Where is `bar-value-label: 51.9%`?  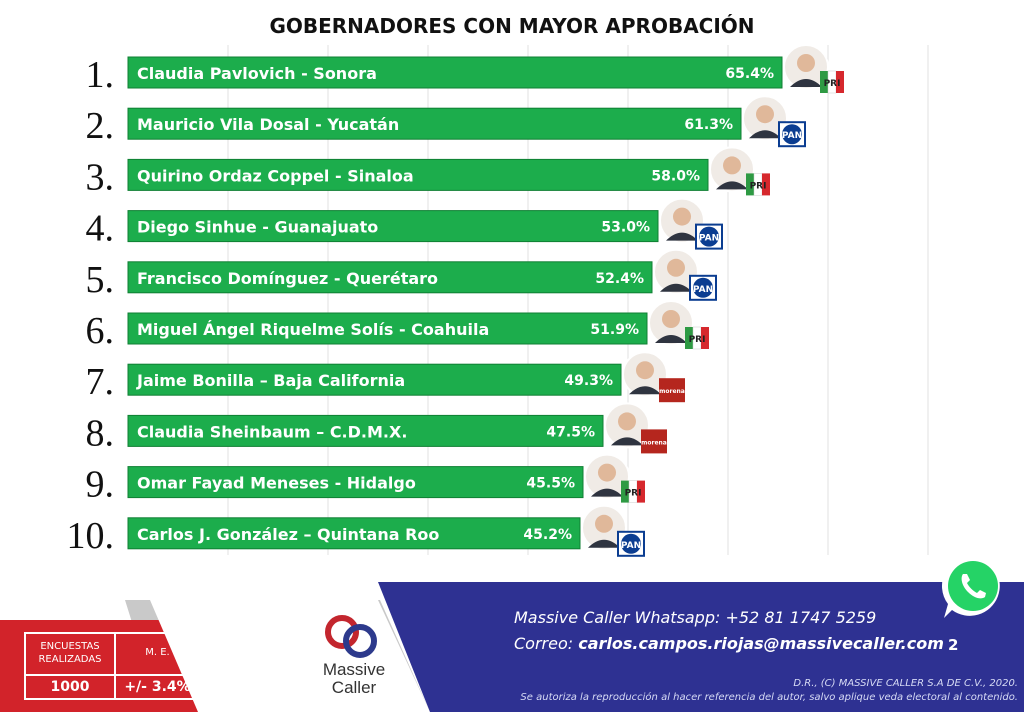
bar-value-label: 51.9% is located at coordinates (614, 330).